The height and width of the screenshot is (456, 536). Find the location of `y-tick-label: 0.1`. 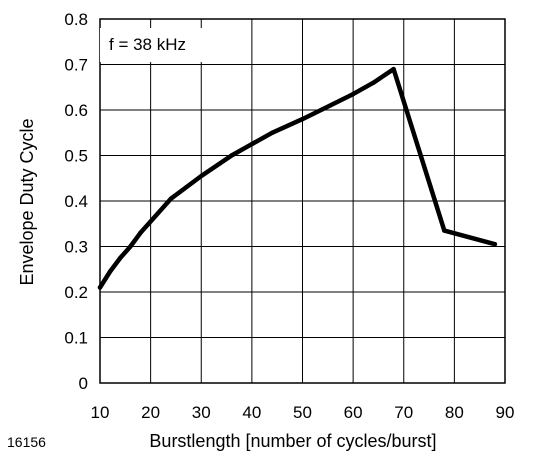

y-tick-label: 0.1 is located at coordinates (76, 338).